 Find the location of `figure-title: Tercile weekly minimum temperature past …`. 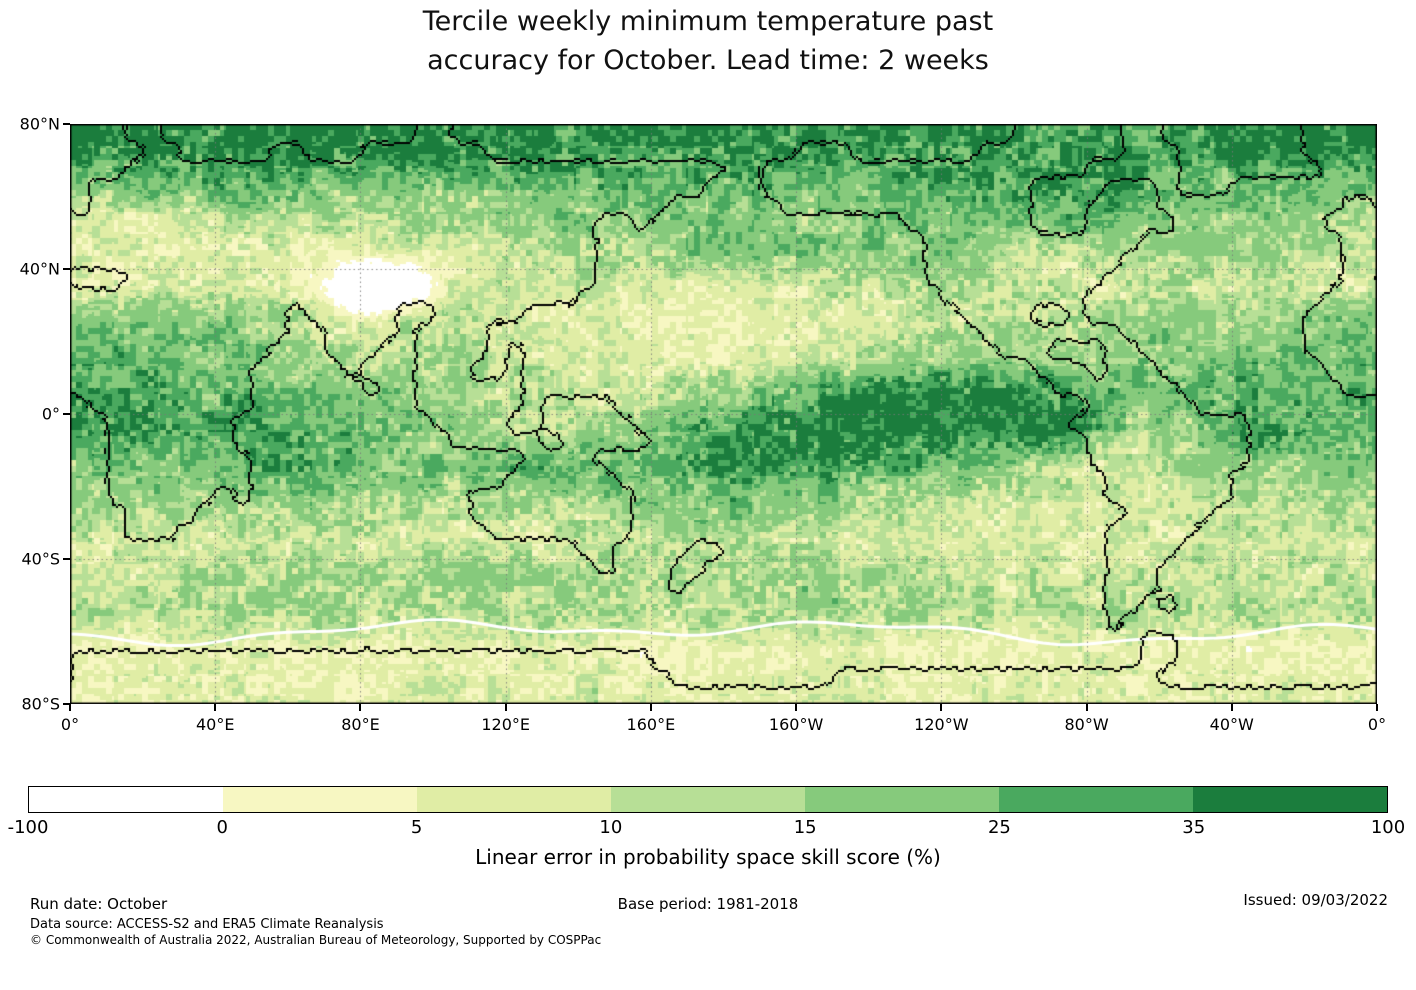

figure-title: Tercile weekly minimum temperature past … is located at coordinates (708, 41).